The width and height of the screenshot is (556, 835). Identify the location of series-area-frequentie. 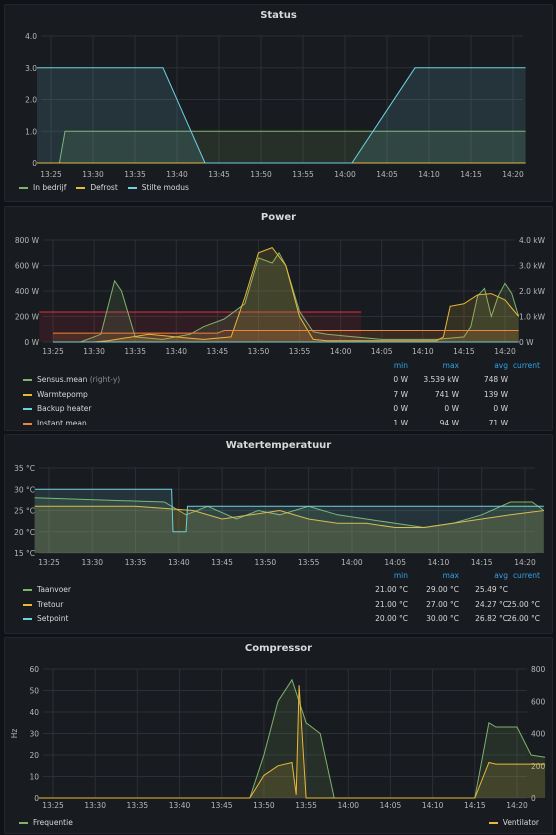
(292, 738).